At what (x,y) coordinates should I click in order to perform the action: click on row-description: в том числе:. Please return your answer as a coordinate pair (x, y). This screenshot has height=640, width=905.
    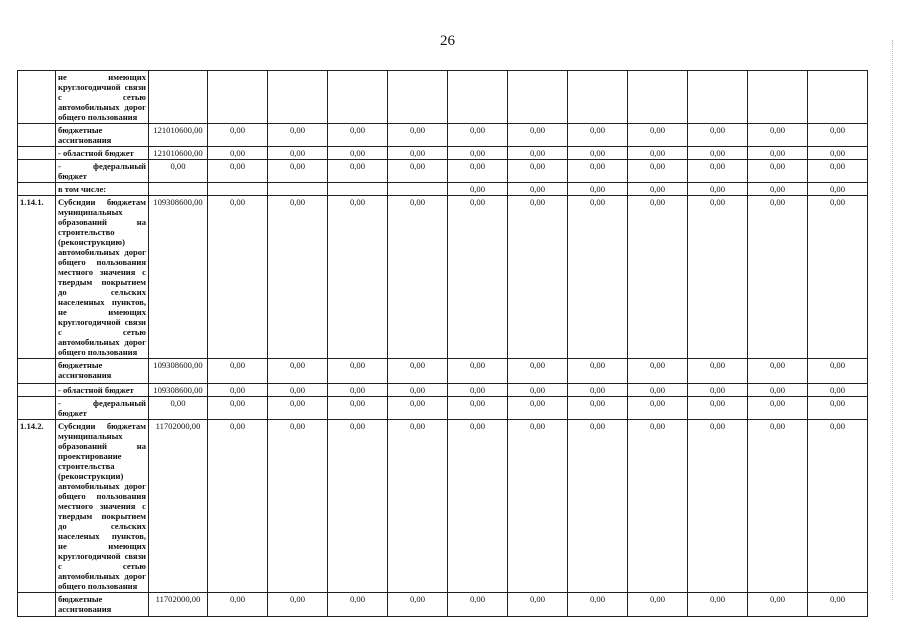
    Looking at the image, I should click on (102, 189).